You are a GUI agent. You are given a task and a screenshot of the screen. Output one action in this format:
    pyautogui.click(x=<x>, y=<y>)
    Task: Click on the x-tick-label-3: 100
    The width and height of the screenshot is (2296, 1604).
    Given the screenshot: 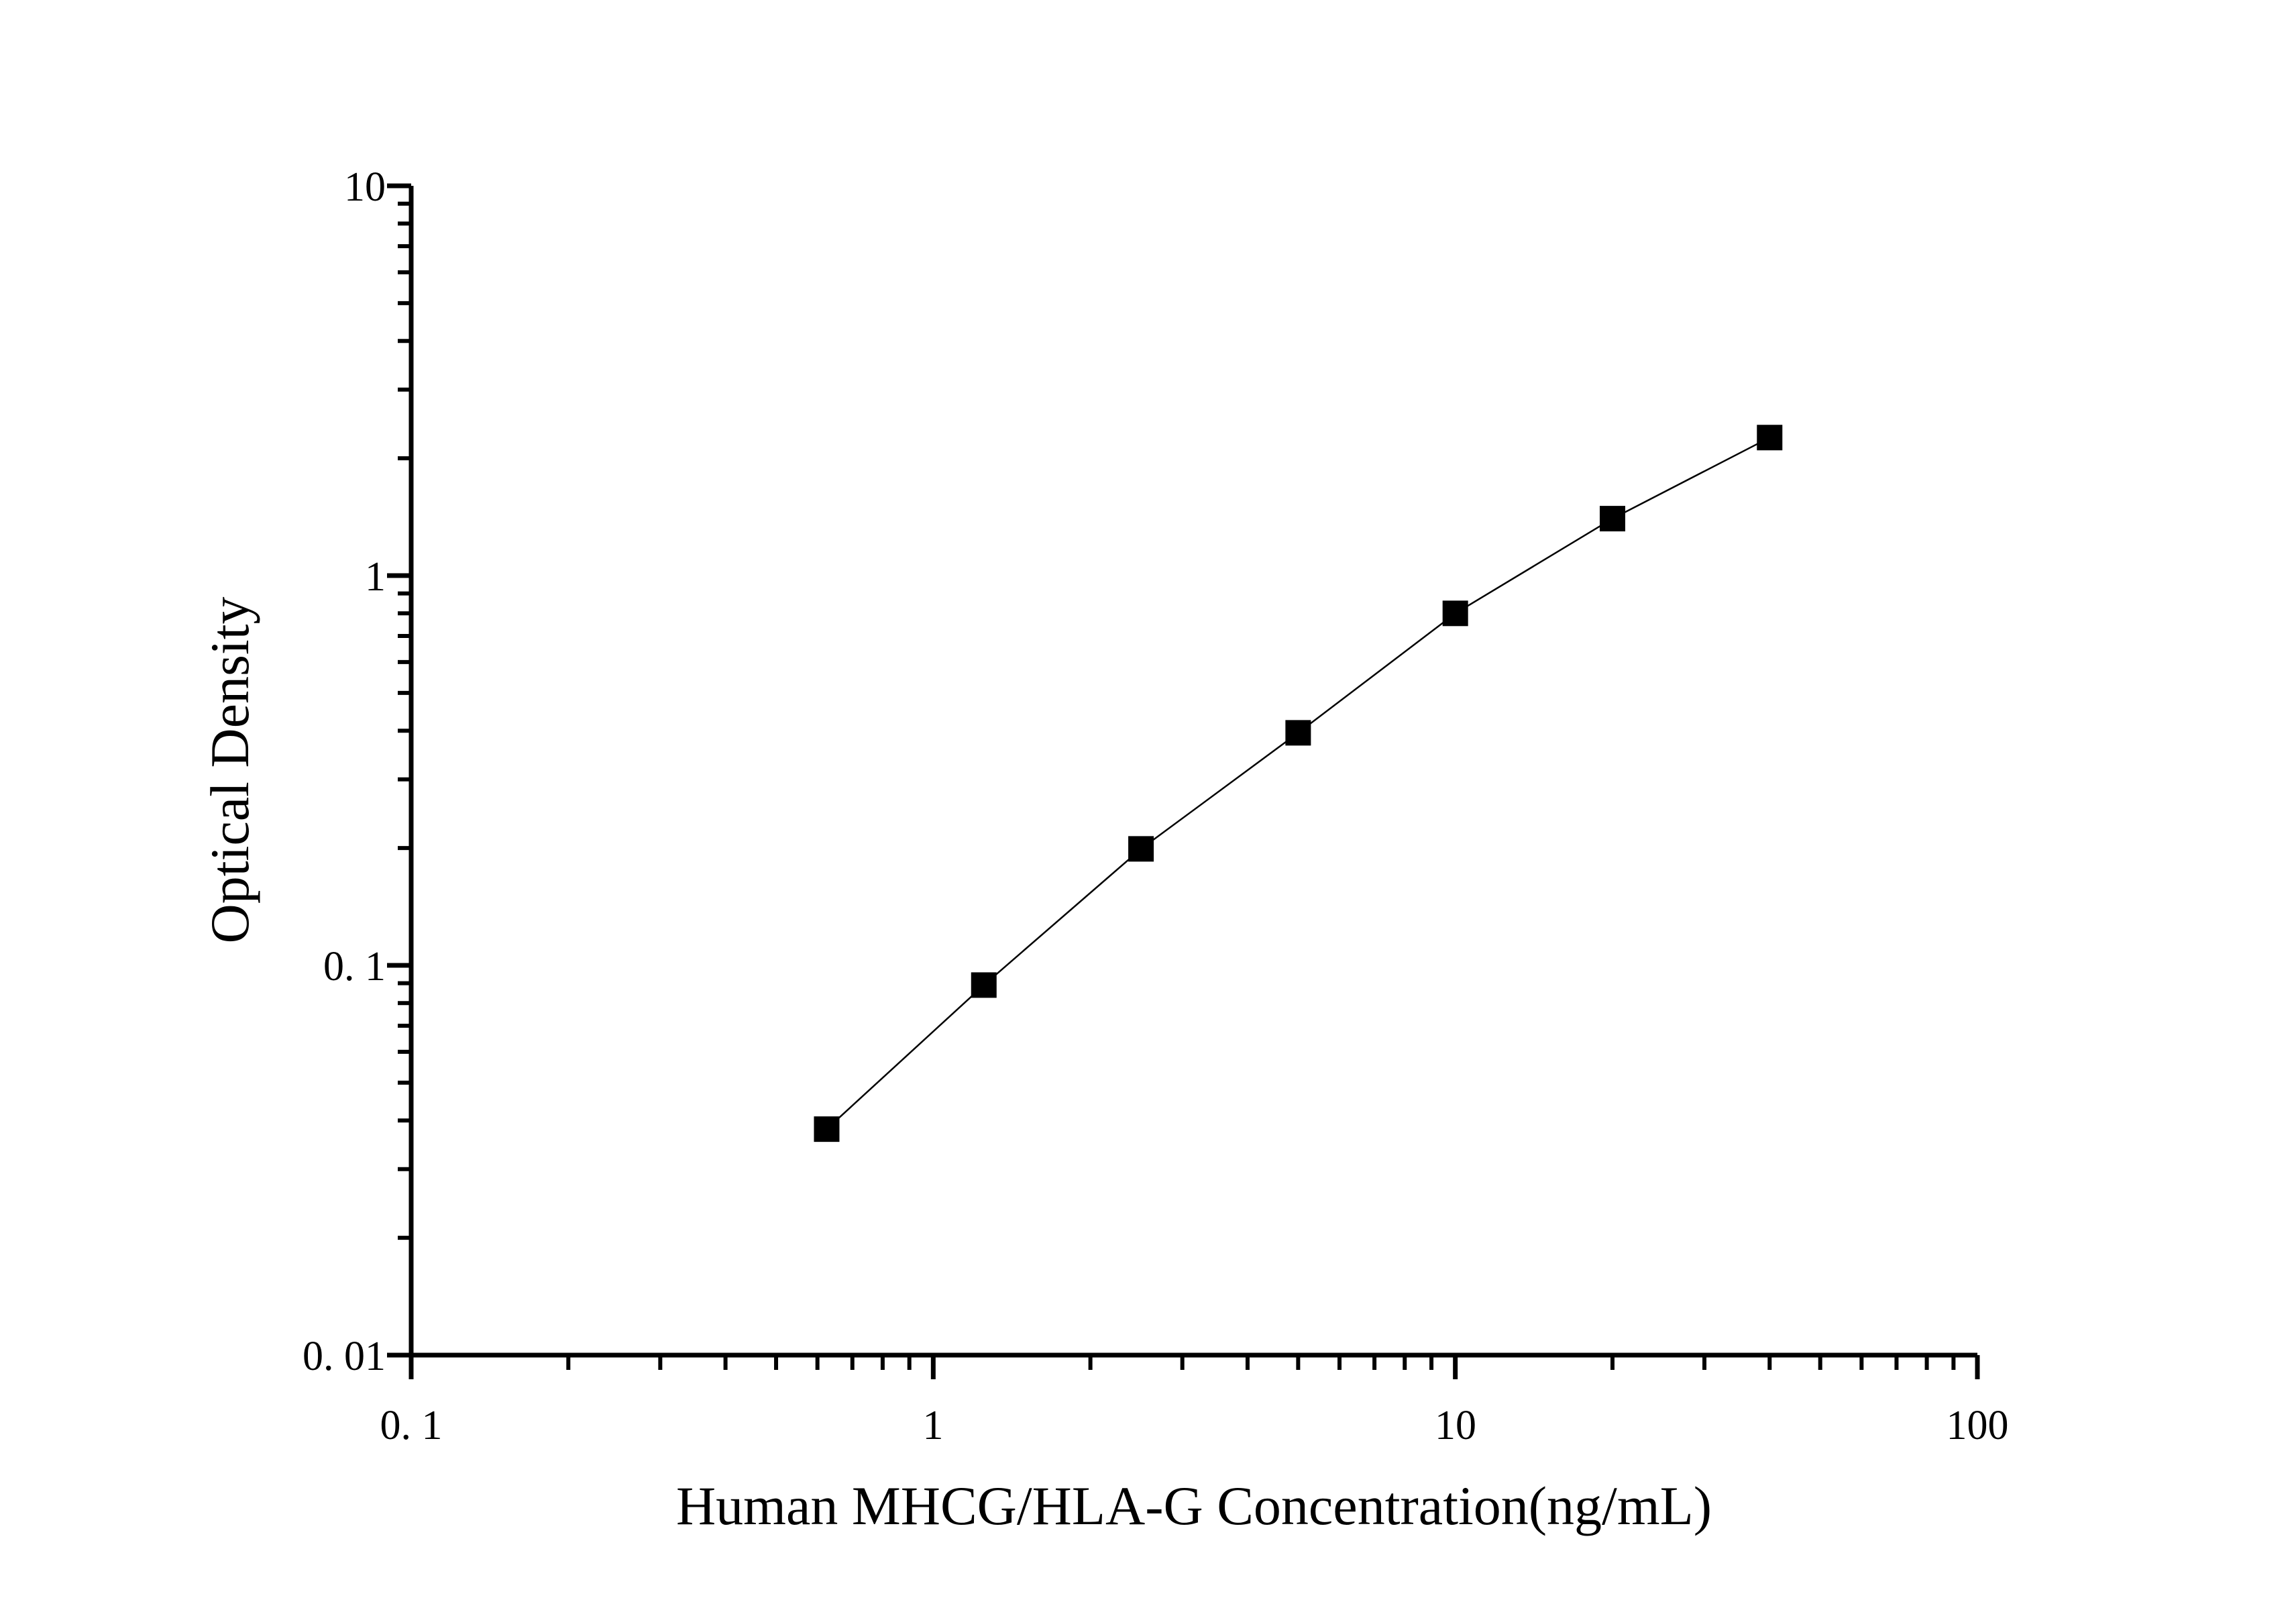 What is the action you would take?
    pyautogui.click(x=1978, y=1425)
    